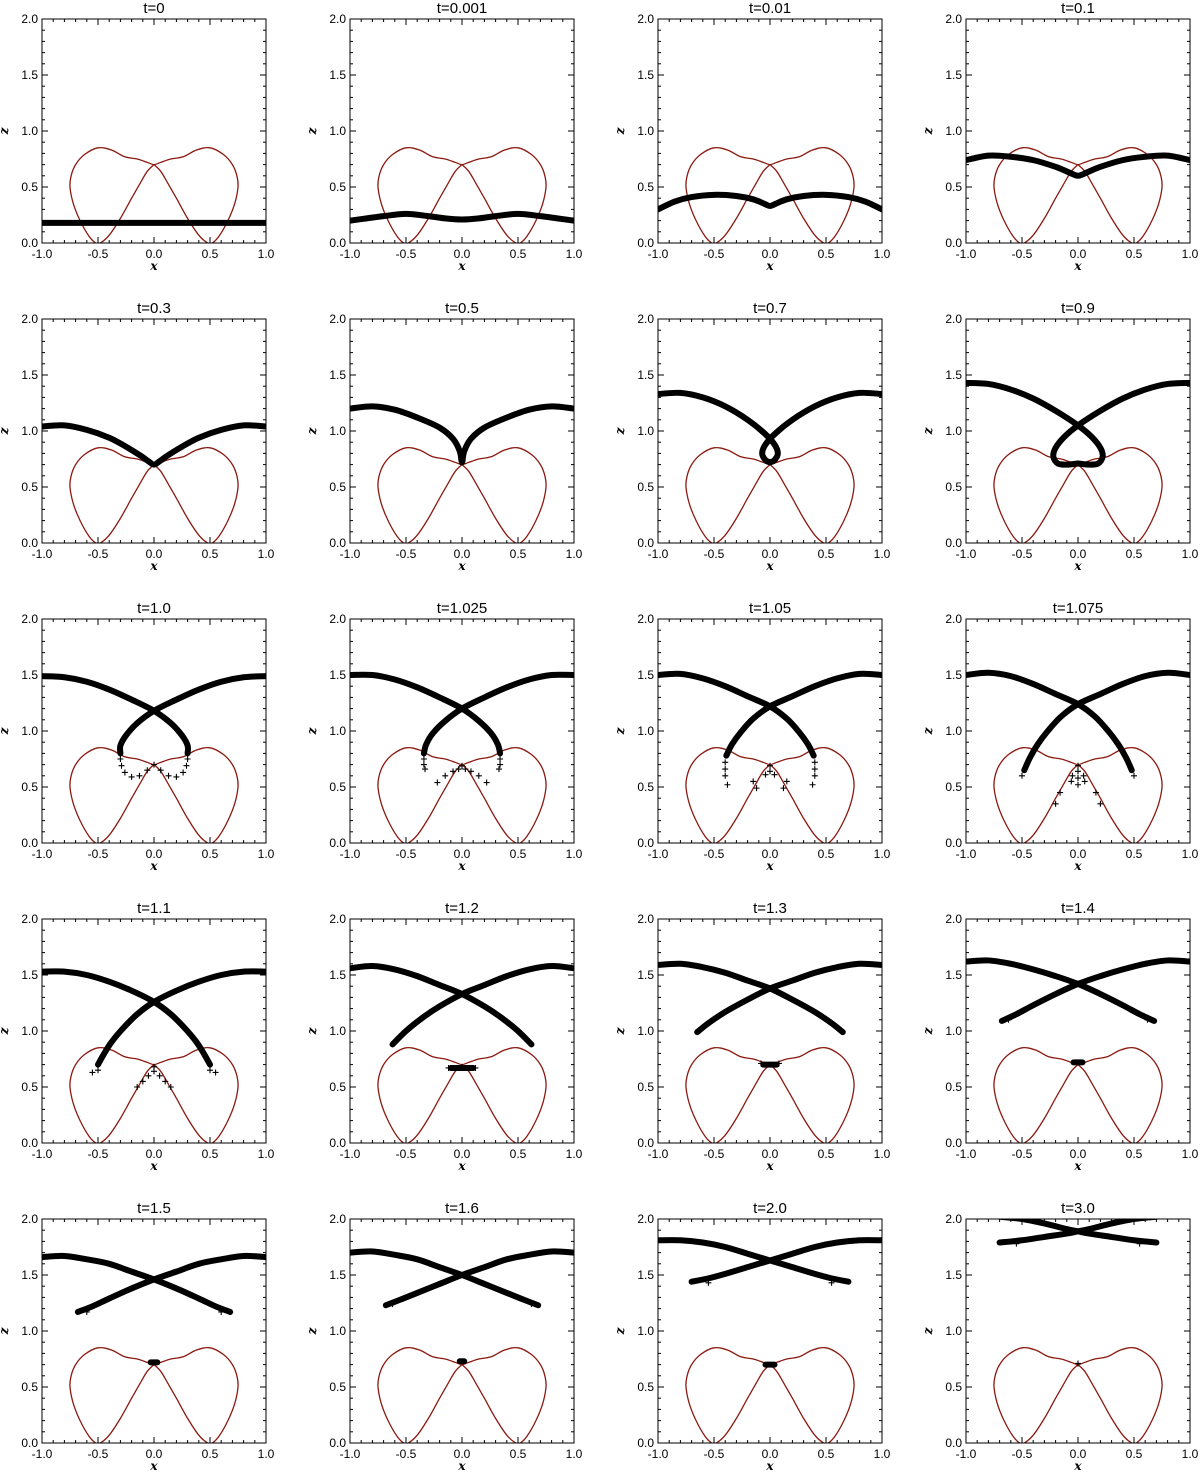  Describe the element at coordinates (462, 608) in the screenshot. I see `panel-title: t=1.025` at that location.